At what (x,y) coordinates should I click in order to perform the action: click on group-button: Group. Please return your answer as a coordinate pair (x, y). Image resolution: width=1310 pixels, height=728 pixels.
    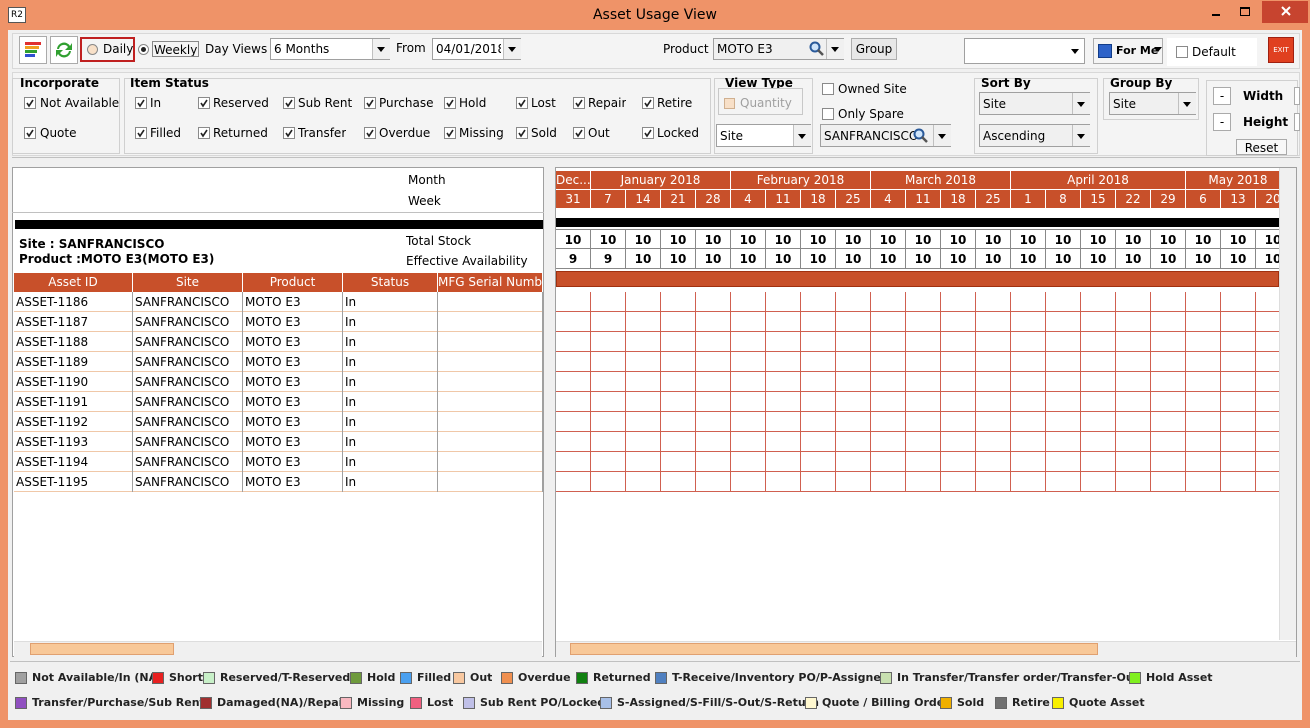
    Looking at the image, I should click on (874, 49).